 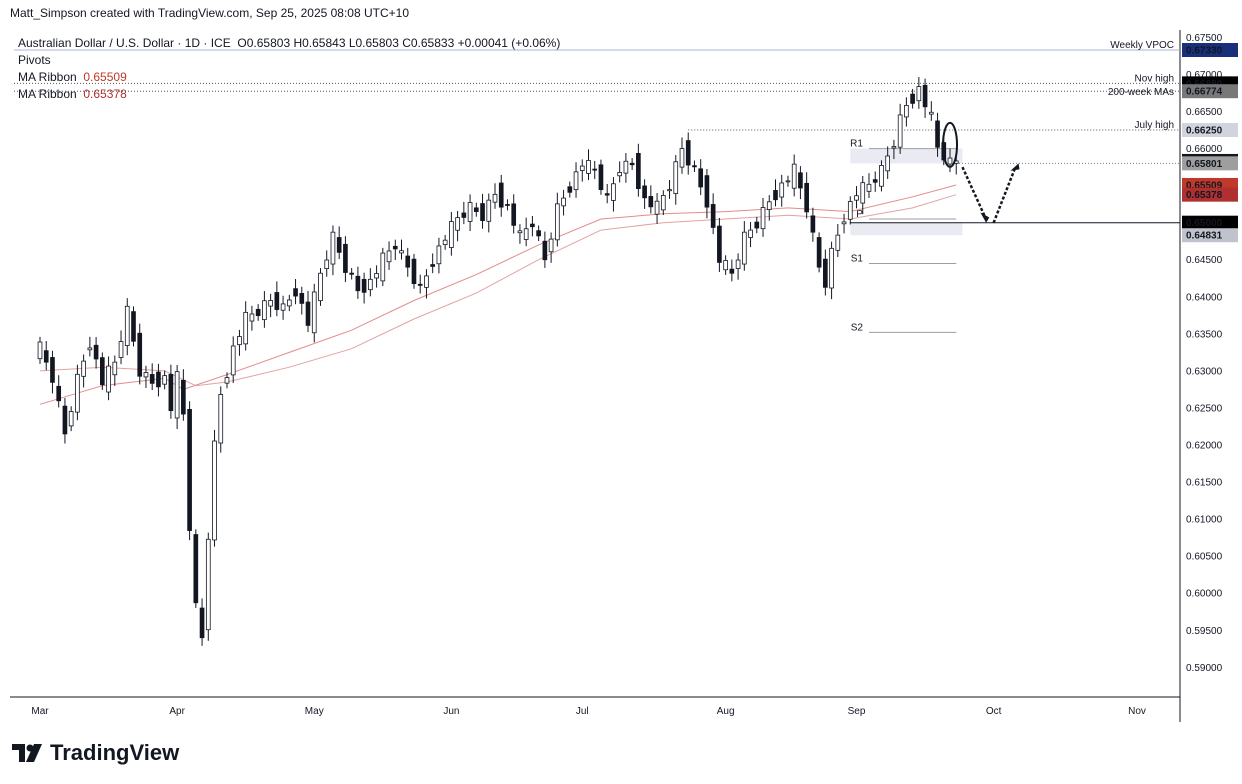 I want to click on price-tick-label: 0.63500, so click(x=1204, y=334).